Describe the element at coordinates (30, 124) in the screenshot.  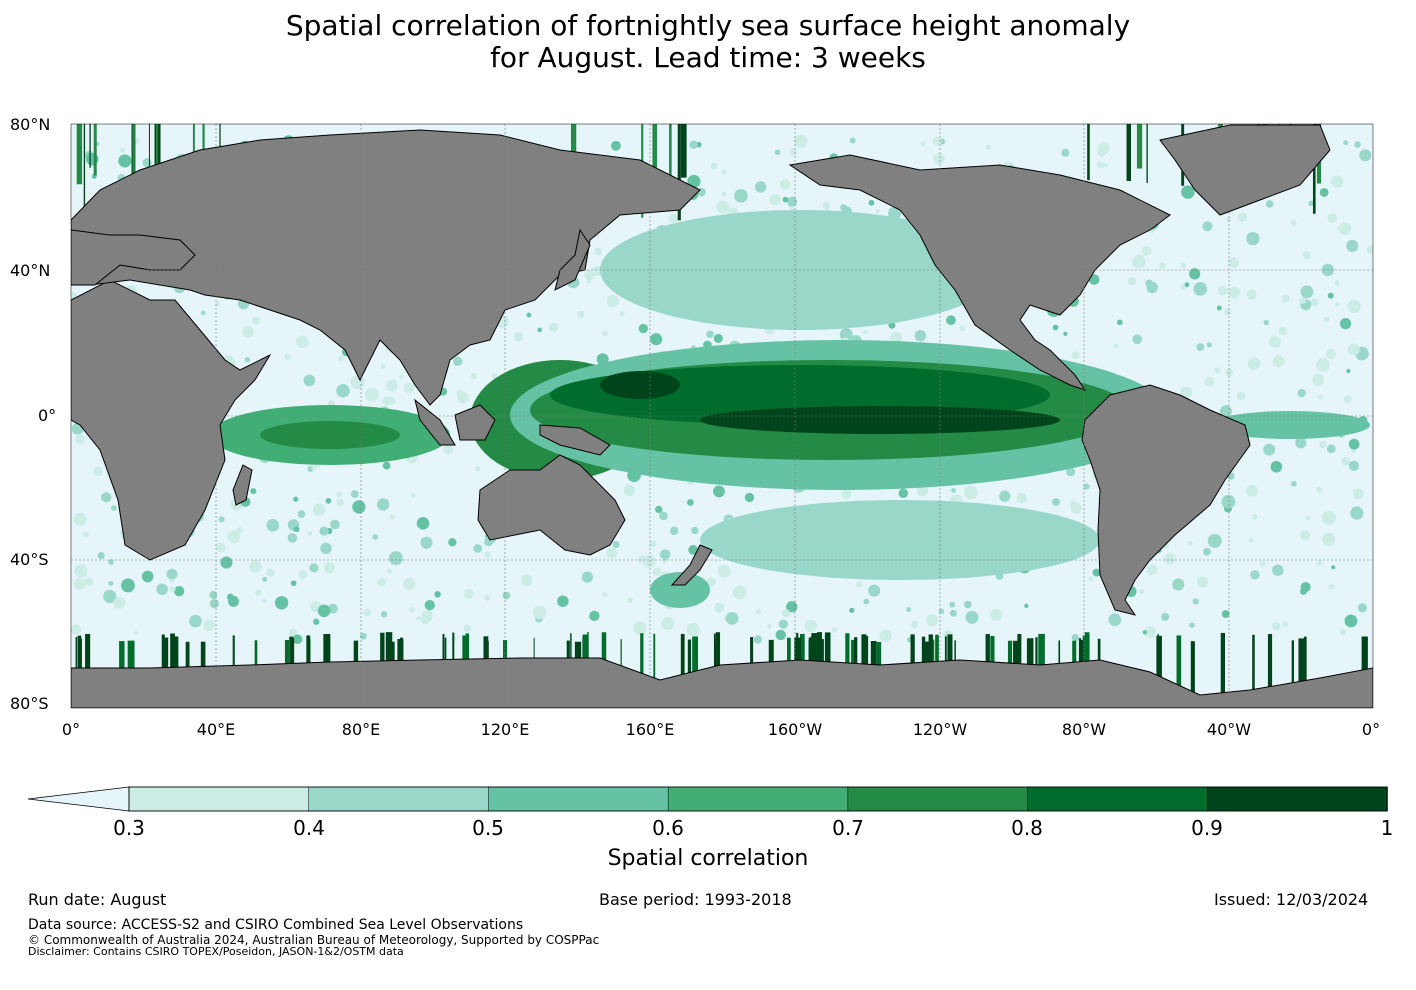
I see `lat-label-80n: 80°N` at that location.